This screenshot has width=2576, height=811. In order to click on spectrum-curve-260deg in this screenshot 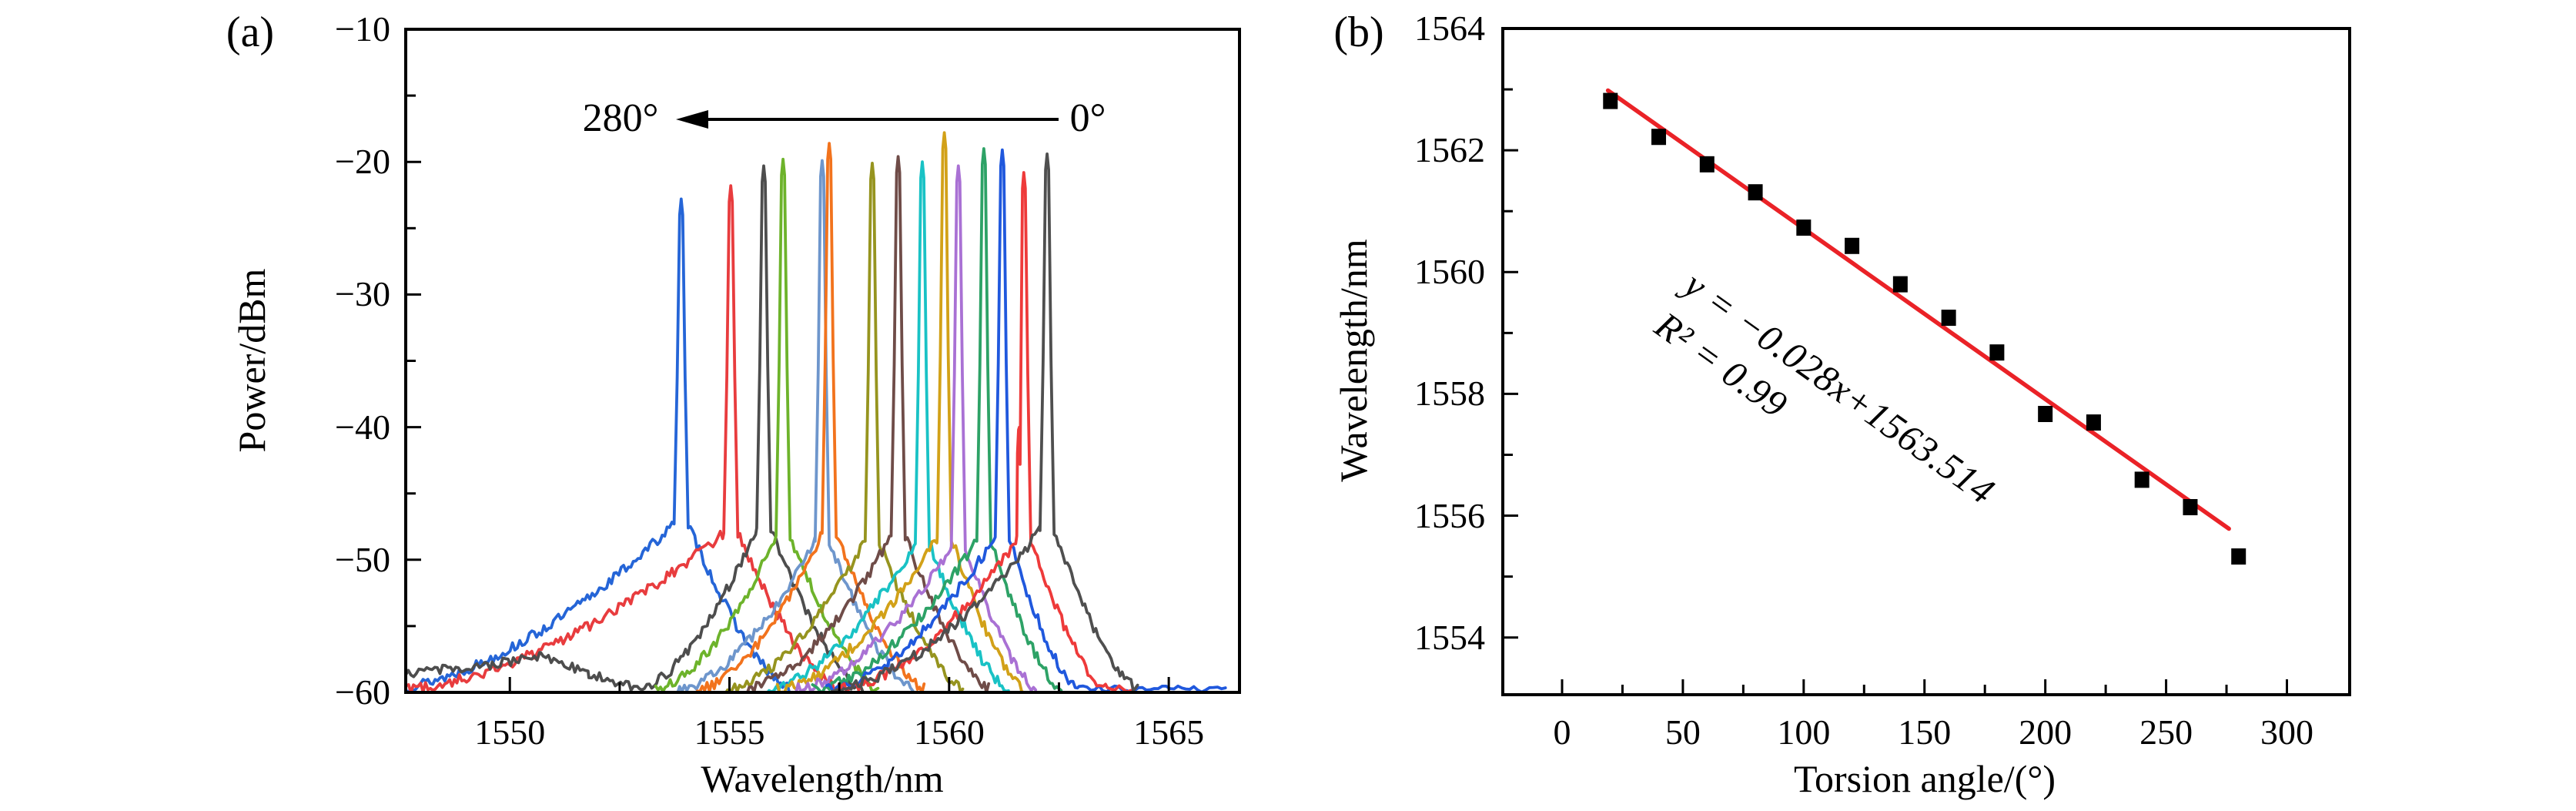, I will do `click(624, 438)`.